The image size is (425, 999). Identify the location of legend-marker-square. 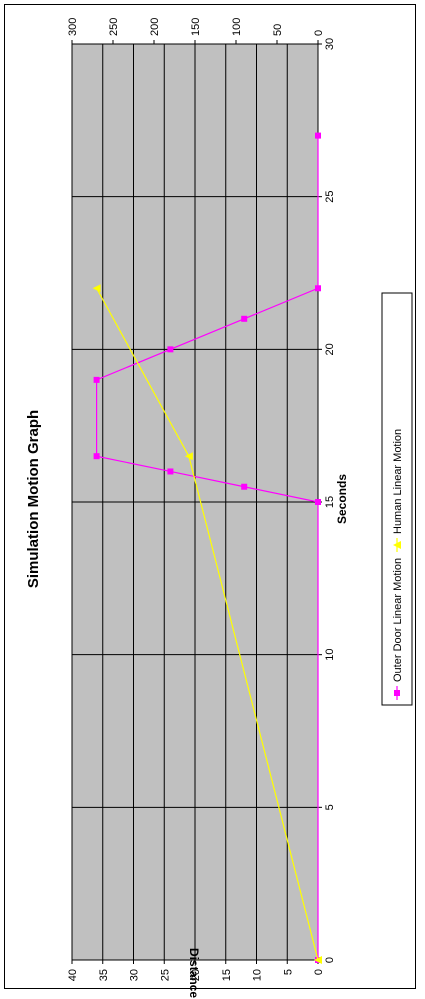
(397, 693).